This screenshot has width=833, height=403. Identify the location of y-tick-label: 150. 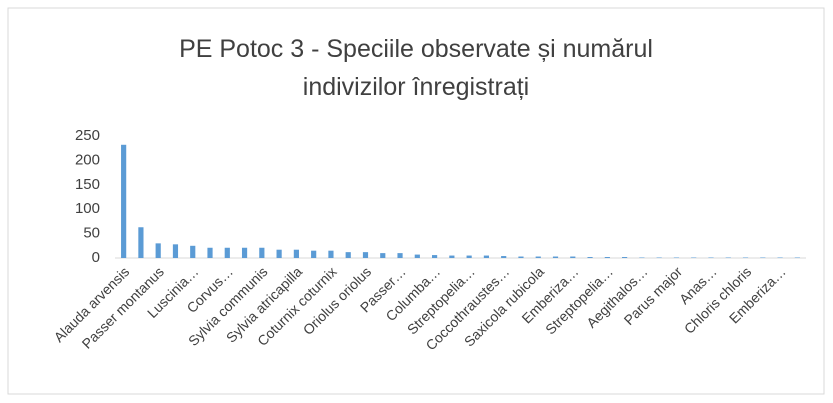
(87, 184).